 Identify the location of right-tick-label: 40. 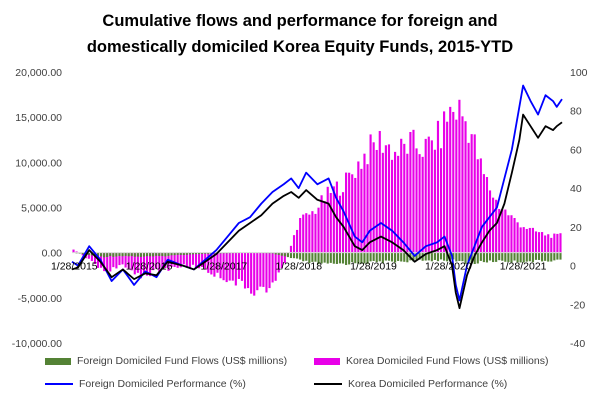
(576, 189).